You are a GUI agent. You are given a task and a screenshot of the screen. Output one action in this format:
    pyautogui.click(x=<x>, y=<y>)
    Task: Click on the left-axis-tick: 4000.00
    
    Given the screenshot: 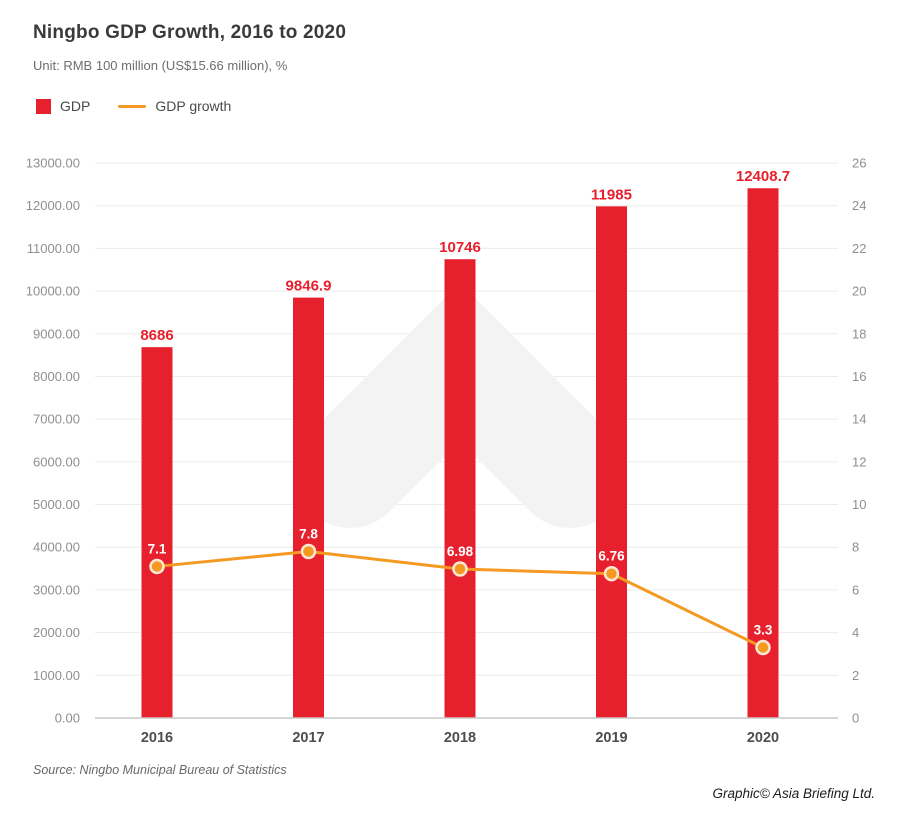 What is the action you would take?
    pyautogui.click(x=56, y=547)
    